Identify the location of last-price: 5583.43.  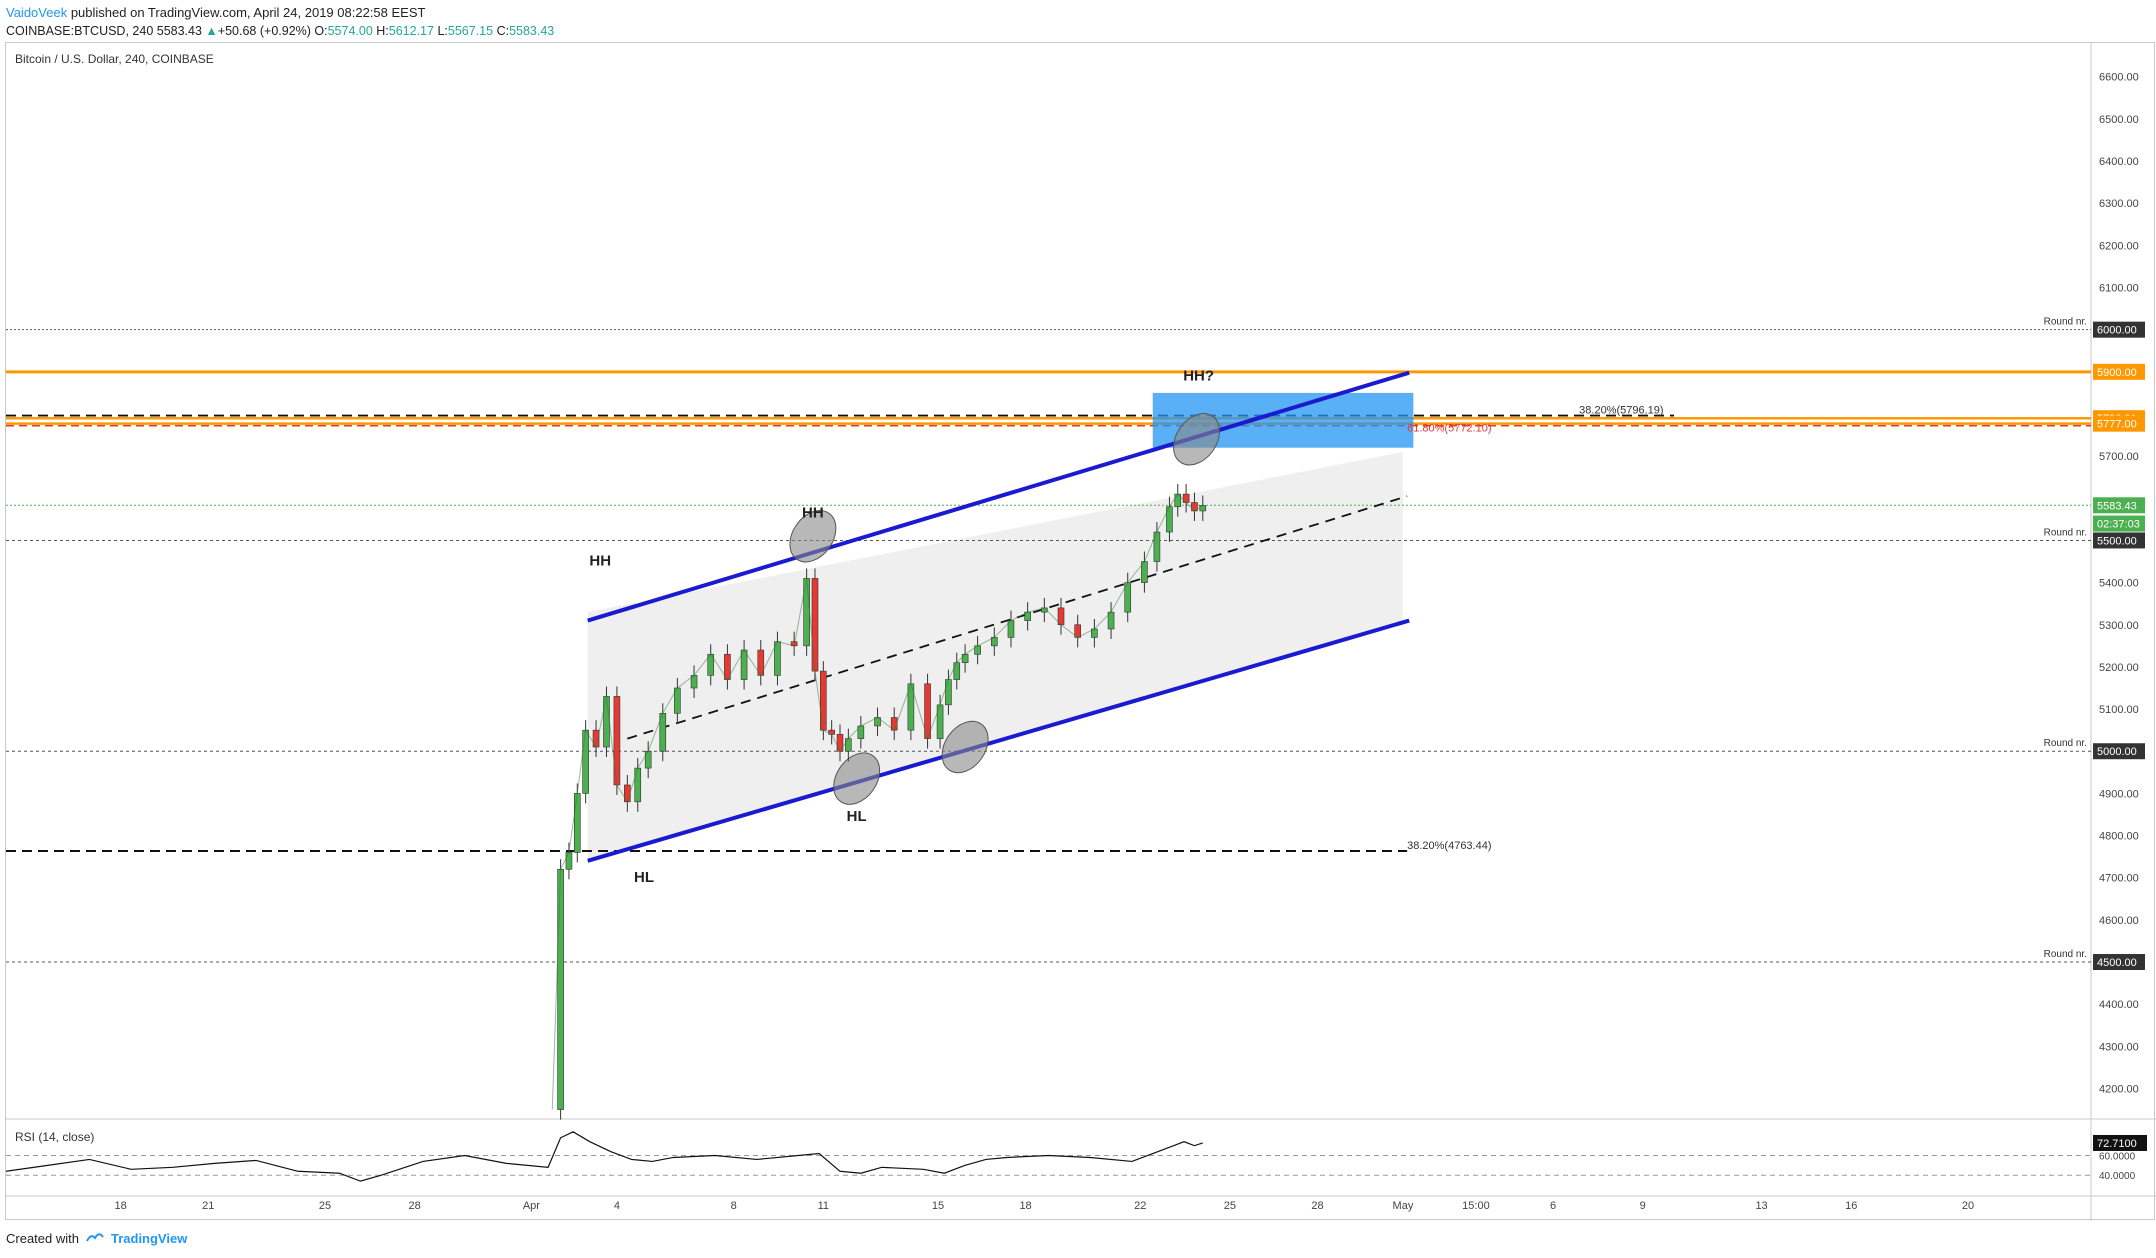
(179, 31).